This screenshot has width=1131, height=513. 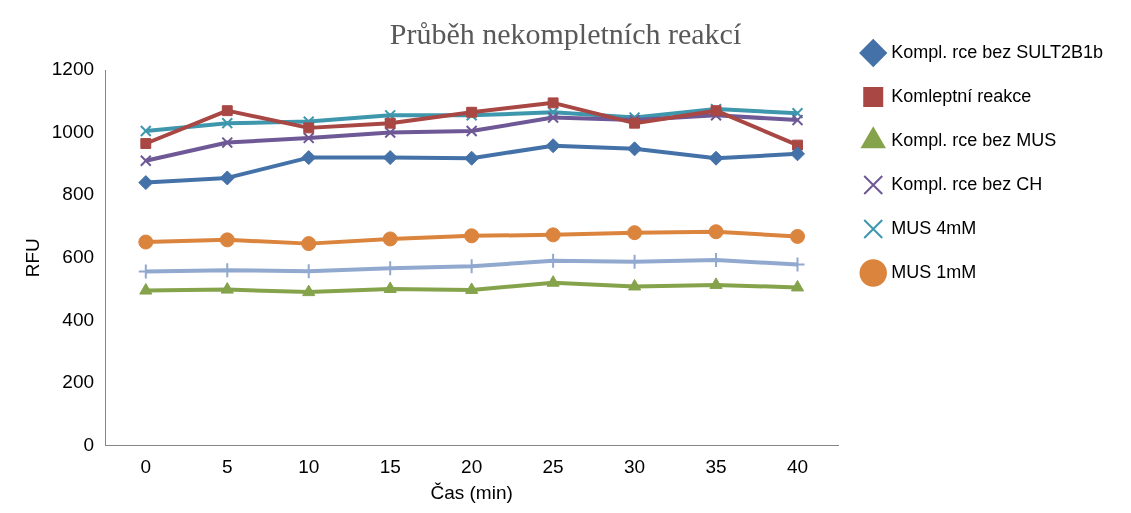 I want to click on legend-label: Kompl. rce bez MUS, so click(x=974, y=139).